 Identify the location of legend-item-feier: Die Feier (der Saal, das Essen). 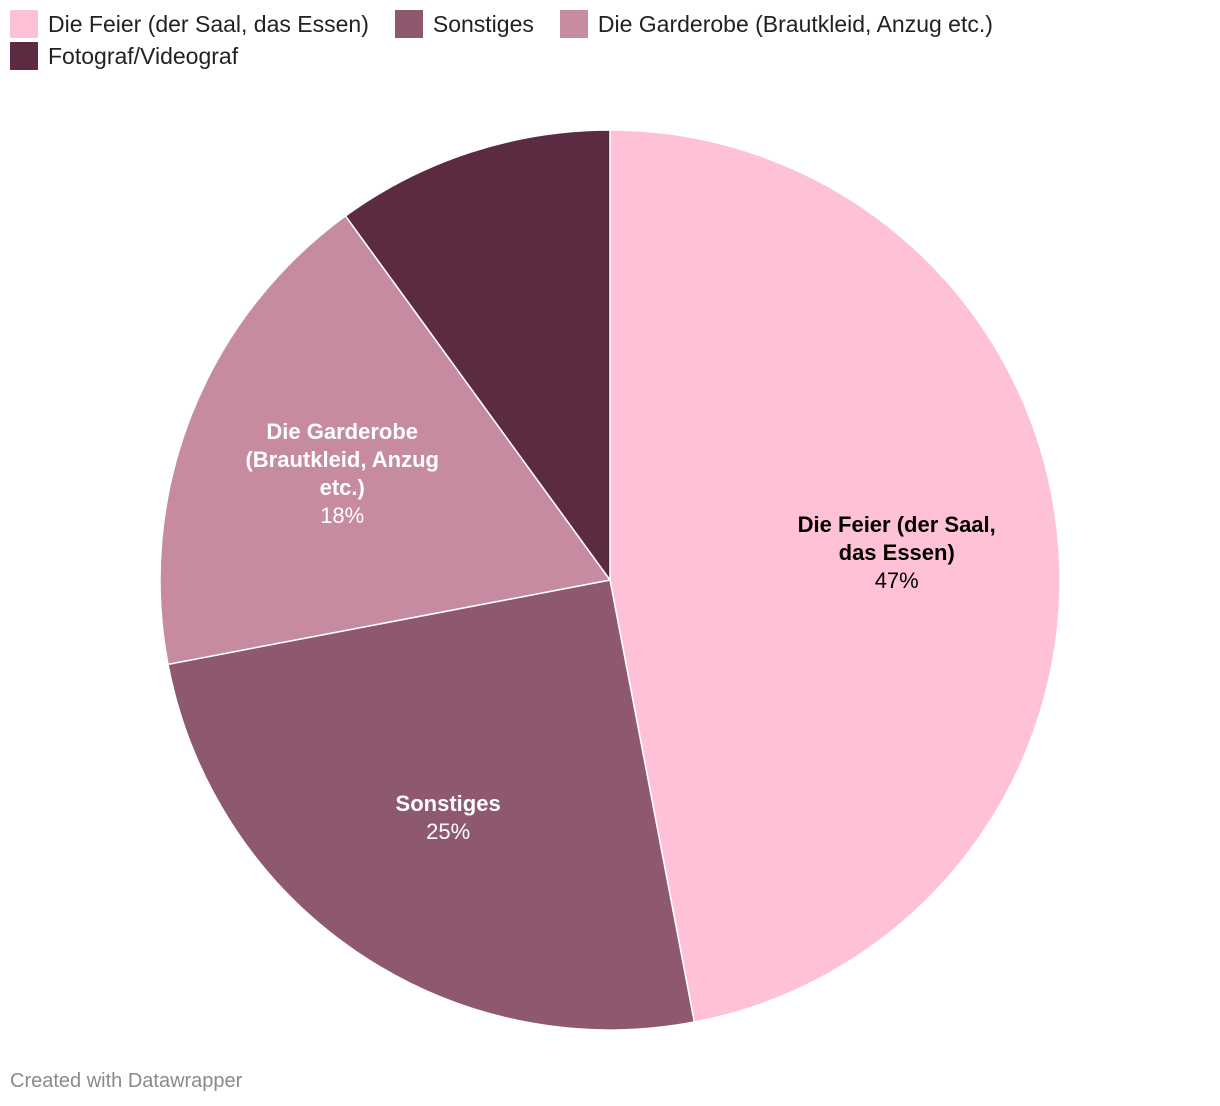
(189, 24).